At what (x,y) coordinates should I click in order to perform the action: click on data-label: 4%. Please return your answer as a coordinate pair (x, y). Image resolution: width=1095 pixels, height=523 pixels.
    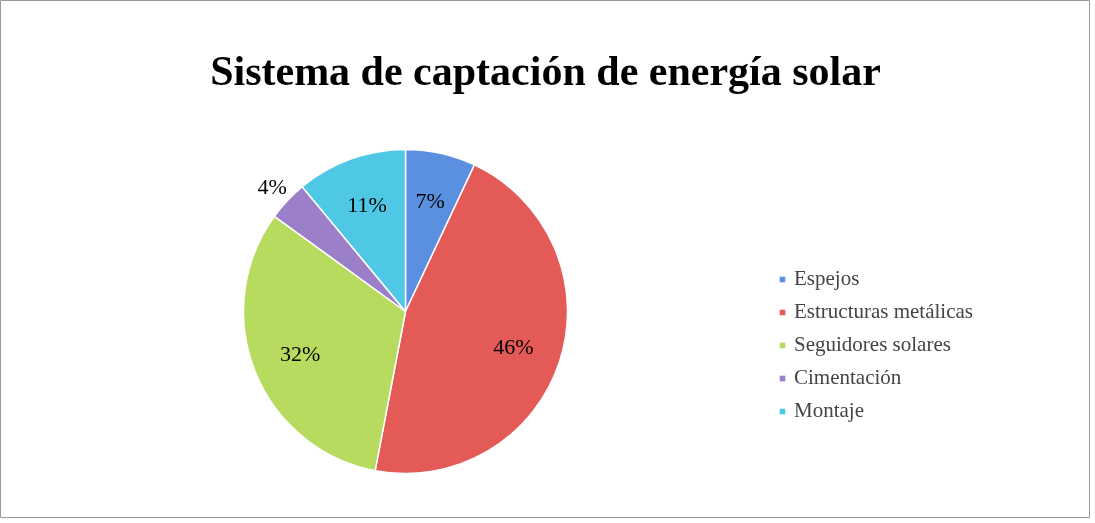
    Looking at the image, I should click on (272, 186).